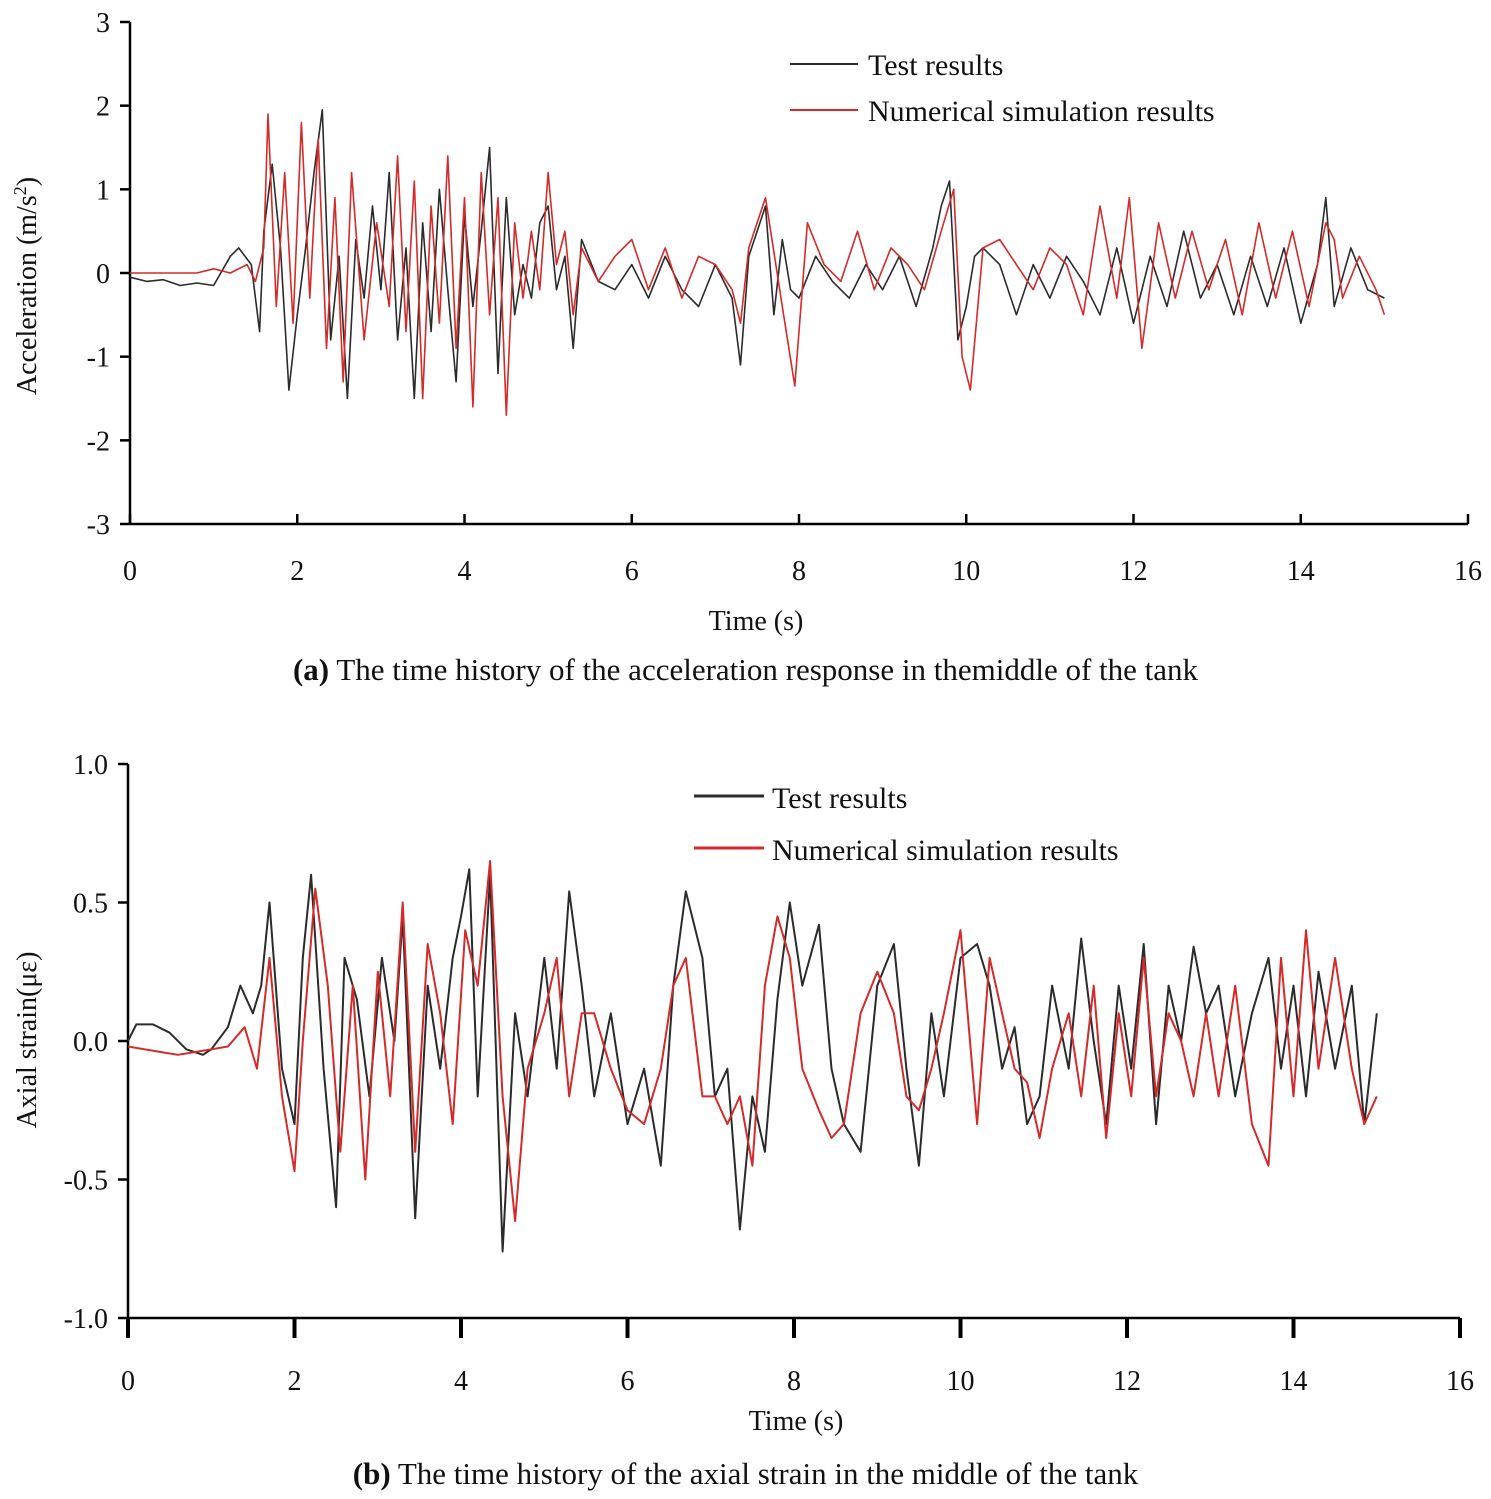  Describe the element at coordinates (98, 525) in the screenshot. I see `y-tick-label: -3` at that location.